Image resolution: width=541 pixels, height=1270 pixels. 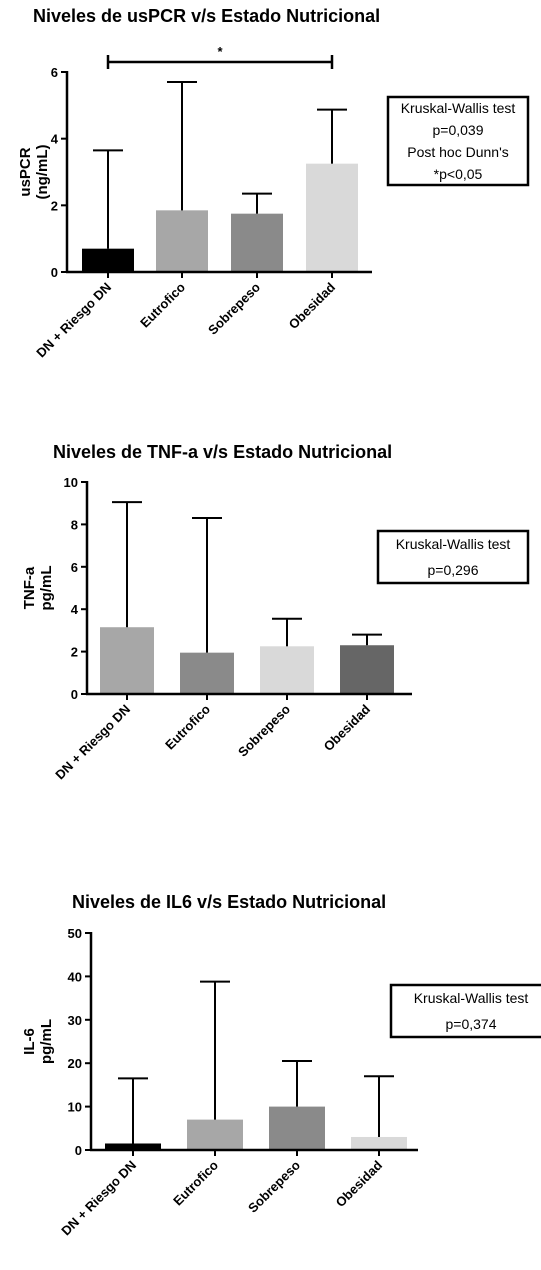 I want to click on significance-label: *, so click(x=220, y=51).